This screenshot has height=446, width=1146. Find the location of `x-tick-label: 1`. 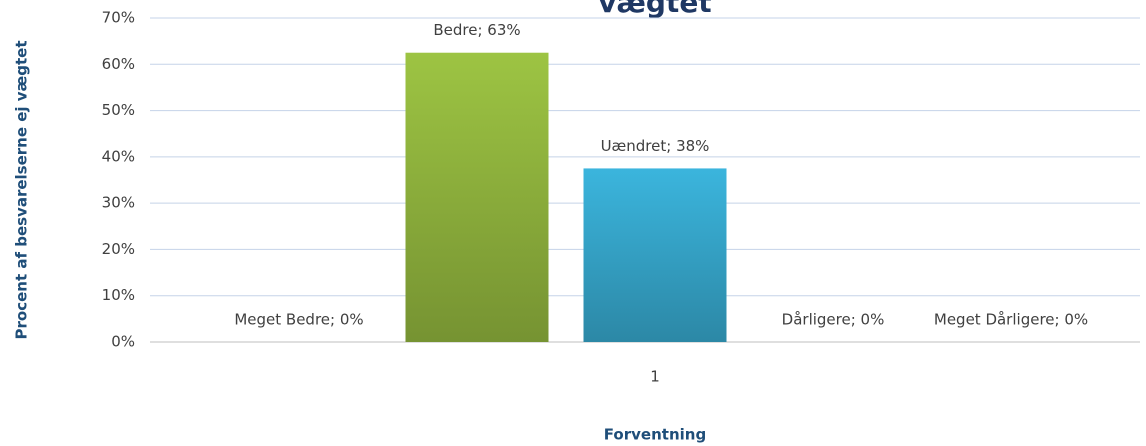

x-tick-label: 1 is located at coordinates (655, 377).